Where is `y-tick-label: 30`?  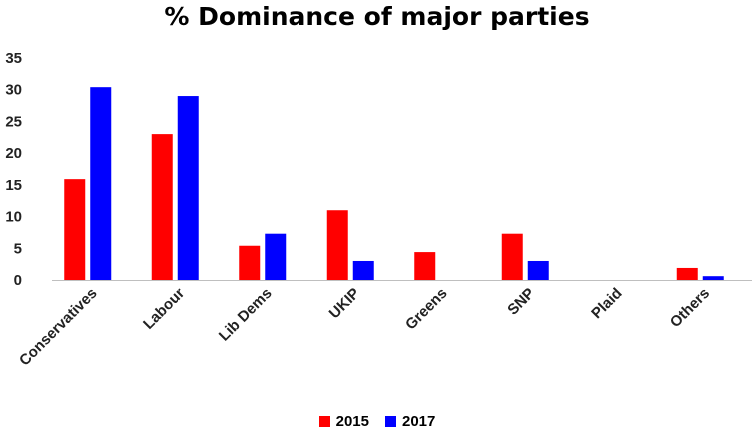
y-tick-label: 30 is located at coordinates (13, 90).